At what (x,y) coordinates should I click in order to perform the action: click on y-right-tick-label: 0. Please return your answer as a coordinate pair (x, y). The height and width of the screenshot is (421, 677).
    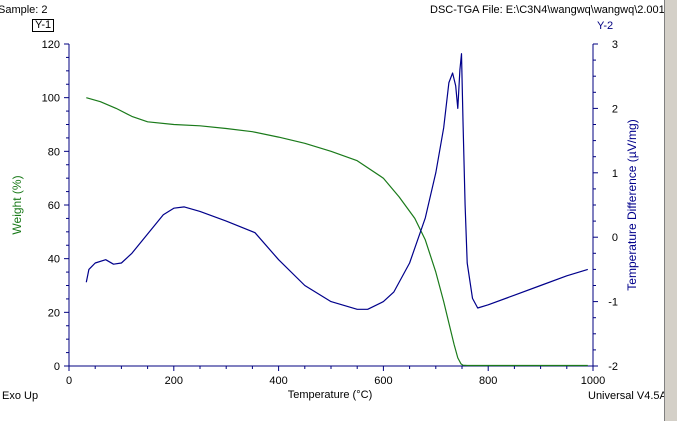
    Looking at the image, I should click on (615, 238).